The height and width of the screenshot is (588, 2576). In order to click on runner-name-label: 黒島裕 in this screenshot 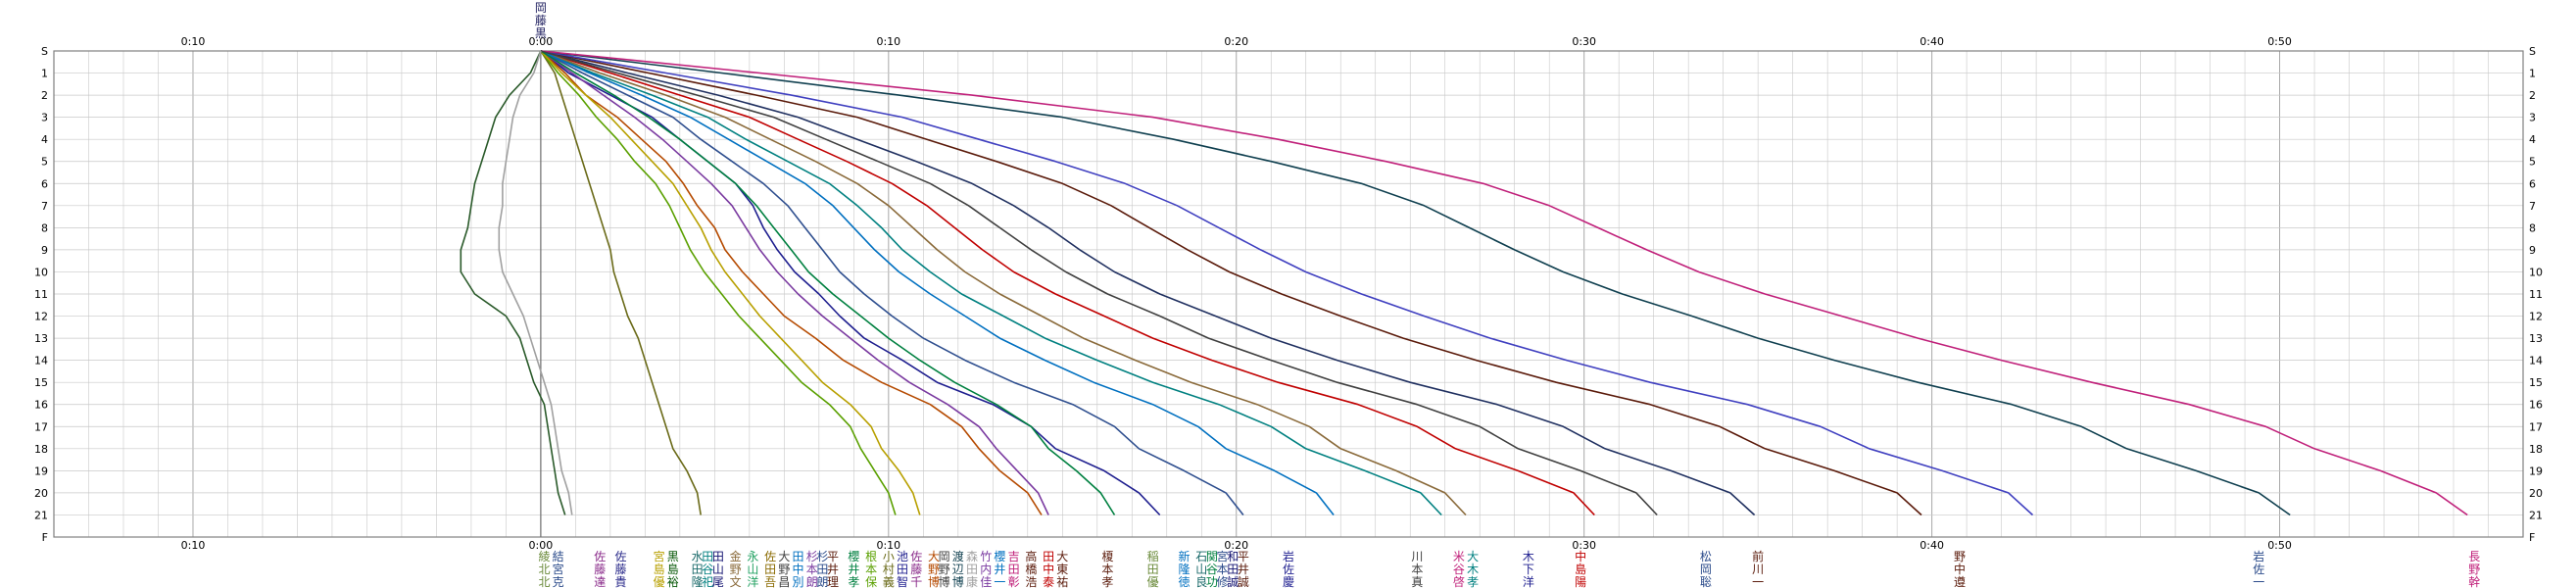, I will do `click(673, 569)`.